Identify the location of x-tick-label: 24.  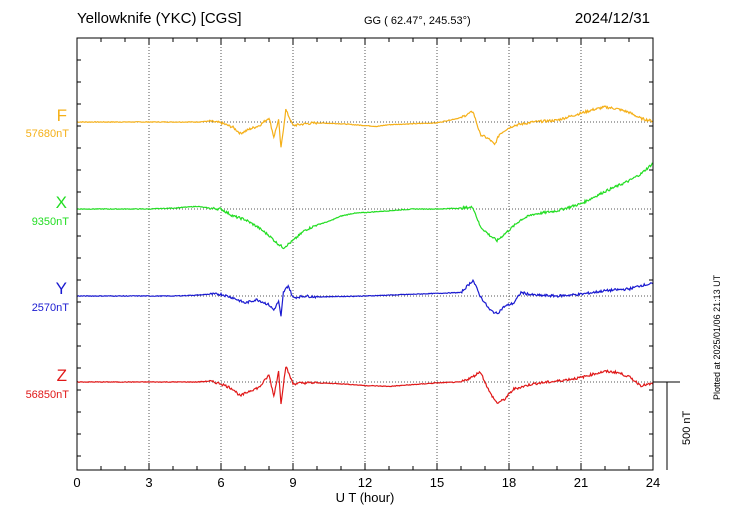
(653, 482).